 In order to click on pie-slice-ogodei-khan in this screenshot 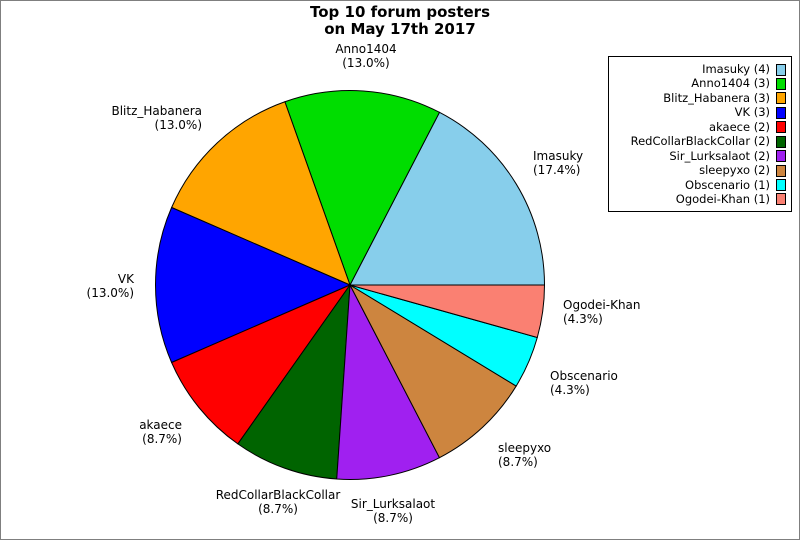, I will do `click(447, 311)`.